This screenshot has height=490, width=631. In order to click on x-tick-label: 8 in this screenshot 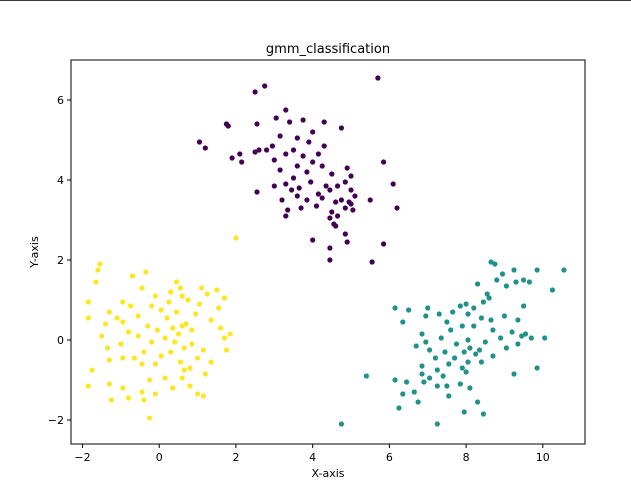, I will do `click(466, 457)`.